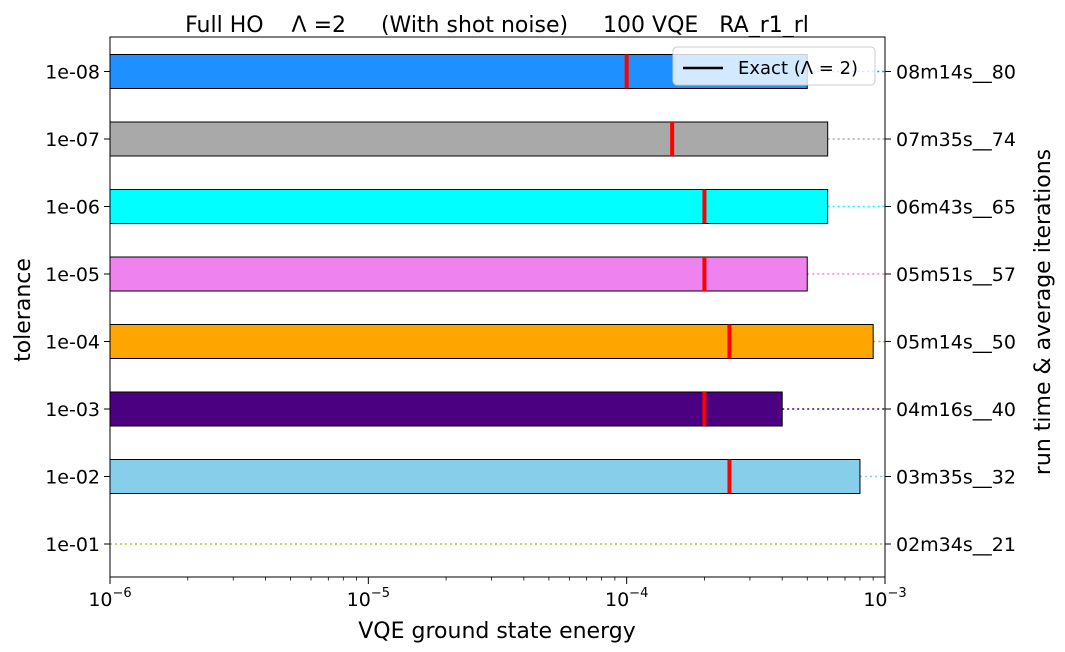 This screenshot has width=1065, height=652. I want to click on right-tick-label: 05m51s__57, so click(956, 275).